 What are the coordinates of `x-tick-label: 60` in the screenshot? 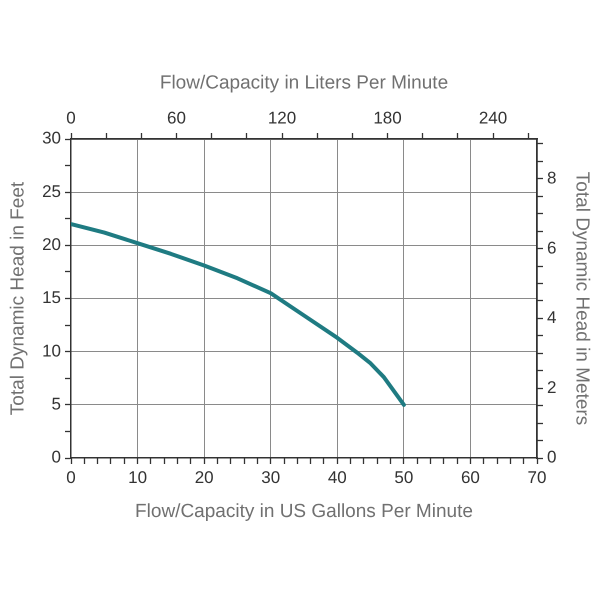 It's located at (470, 477).